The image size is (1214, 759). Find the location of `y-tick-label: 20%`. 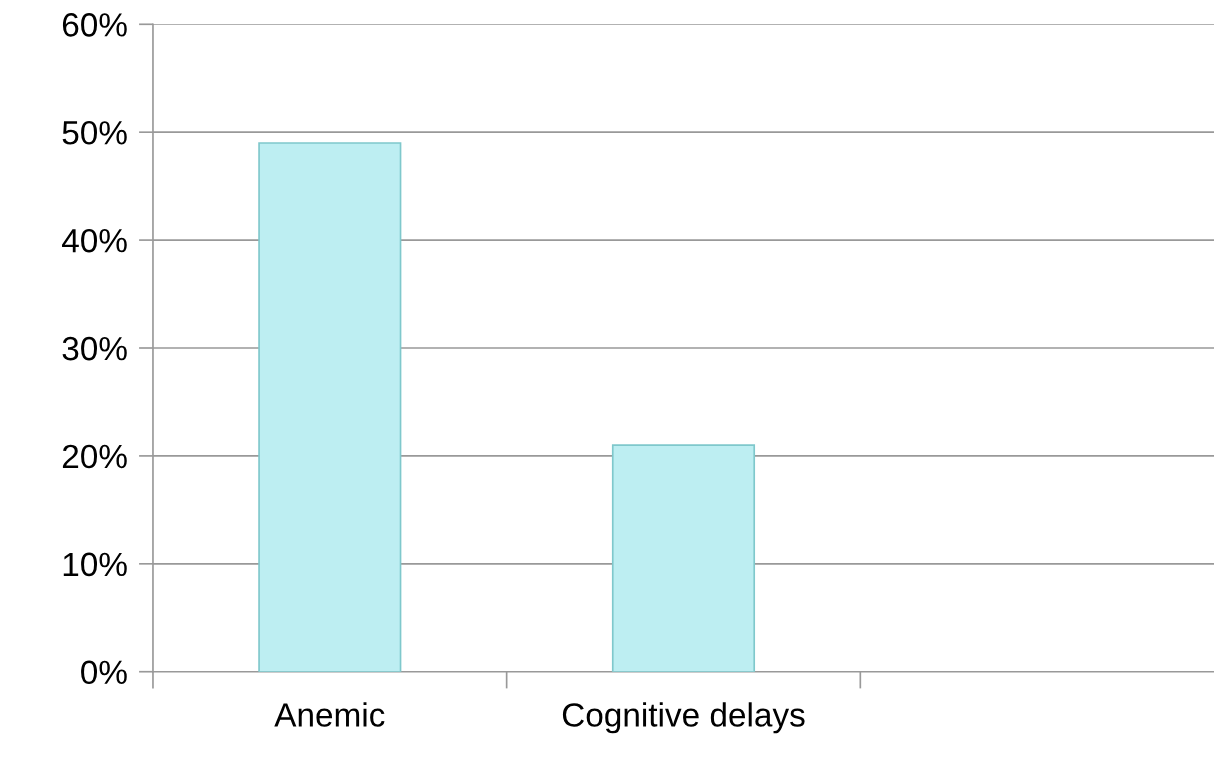

y-tick-label: 20% is located at coordinates (94, 456).